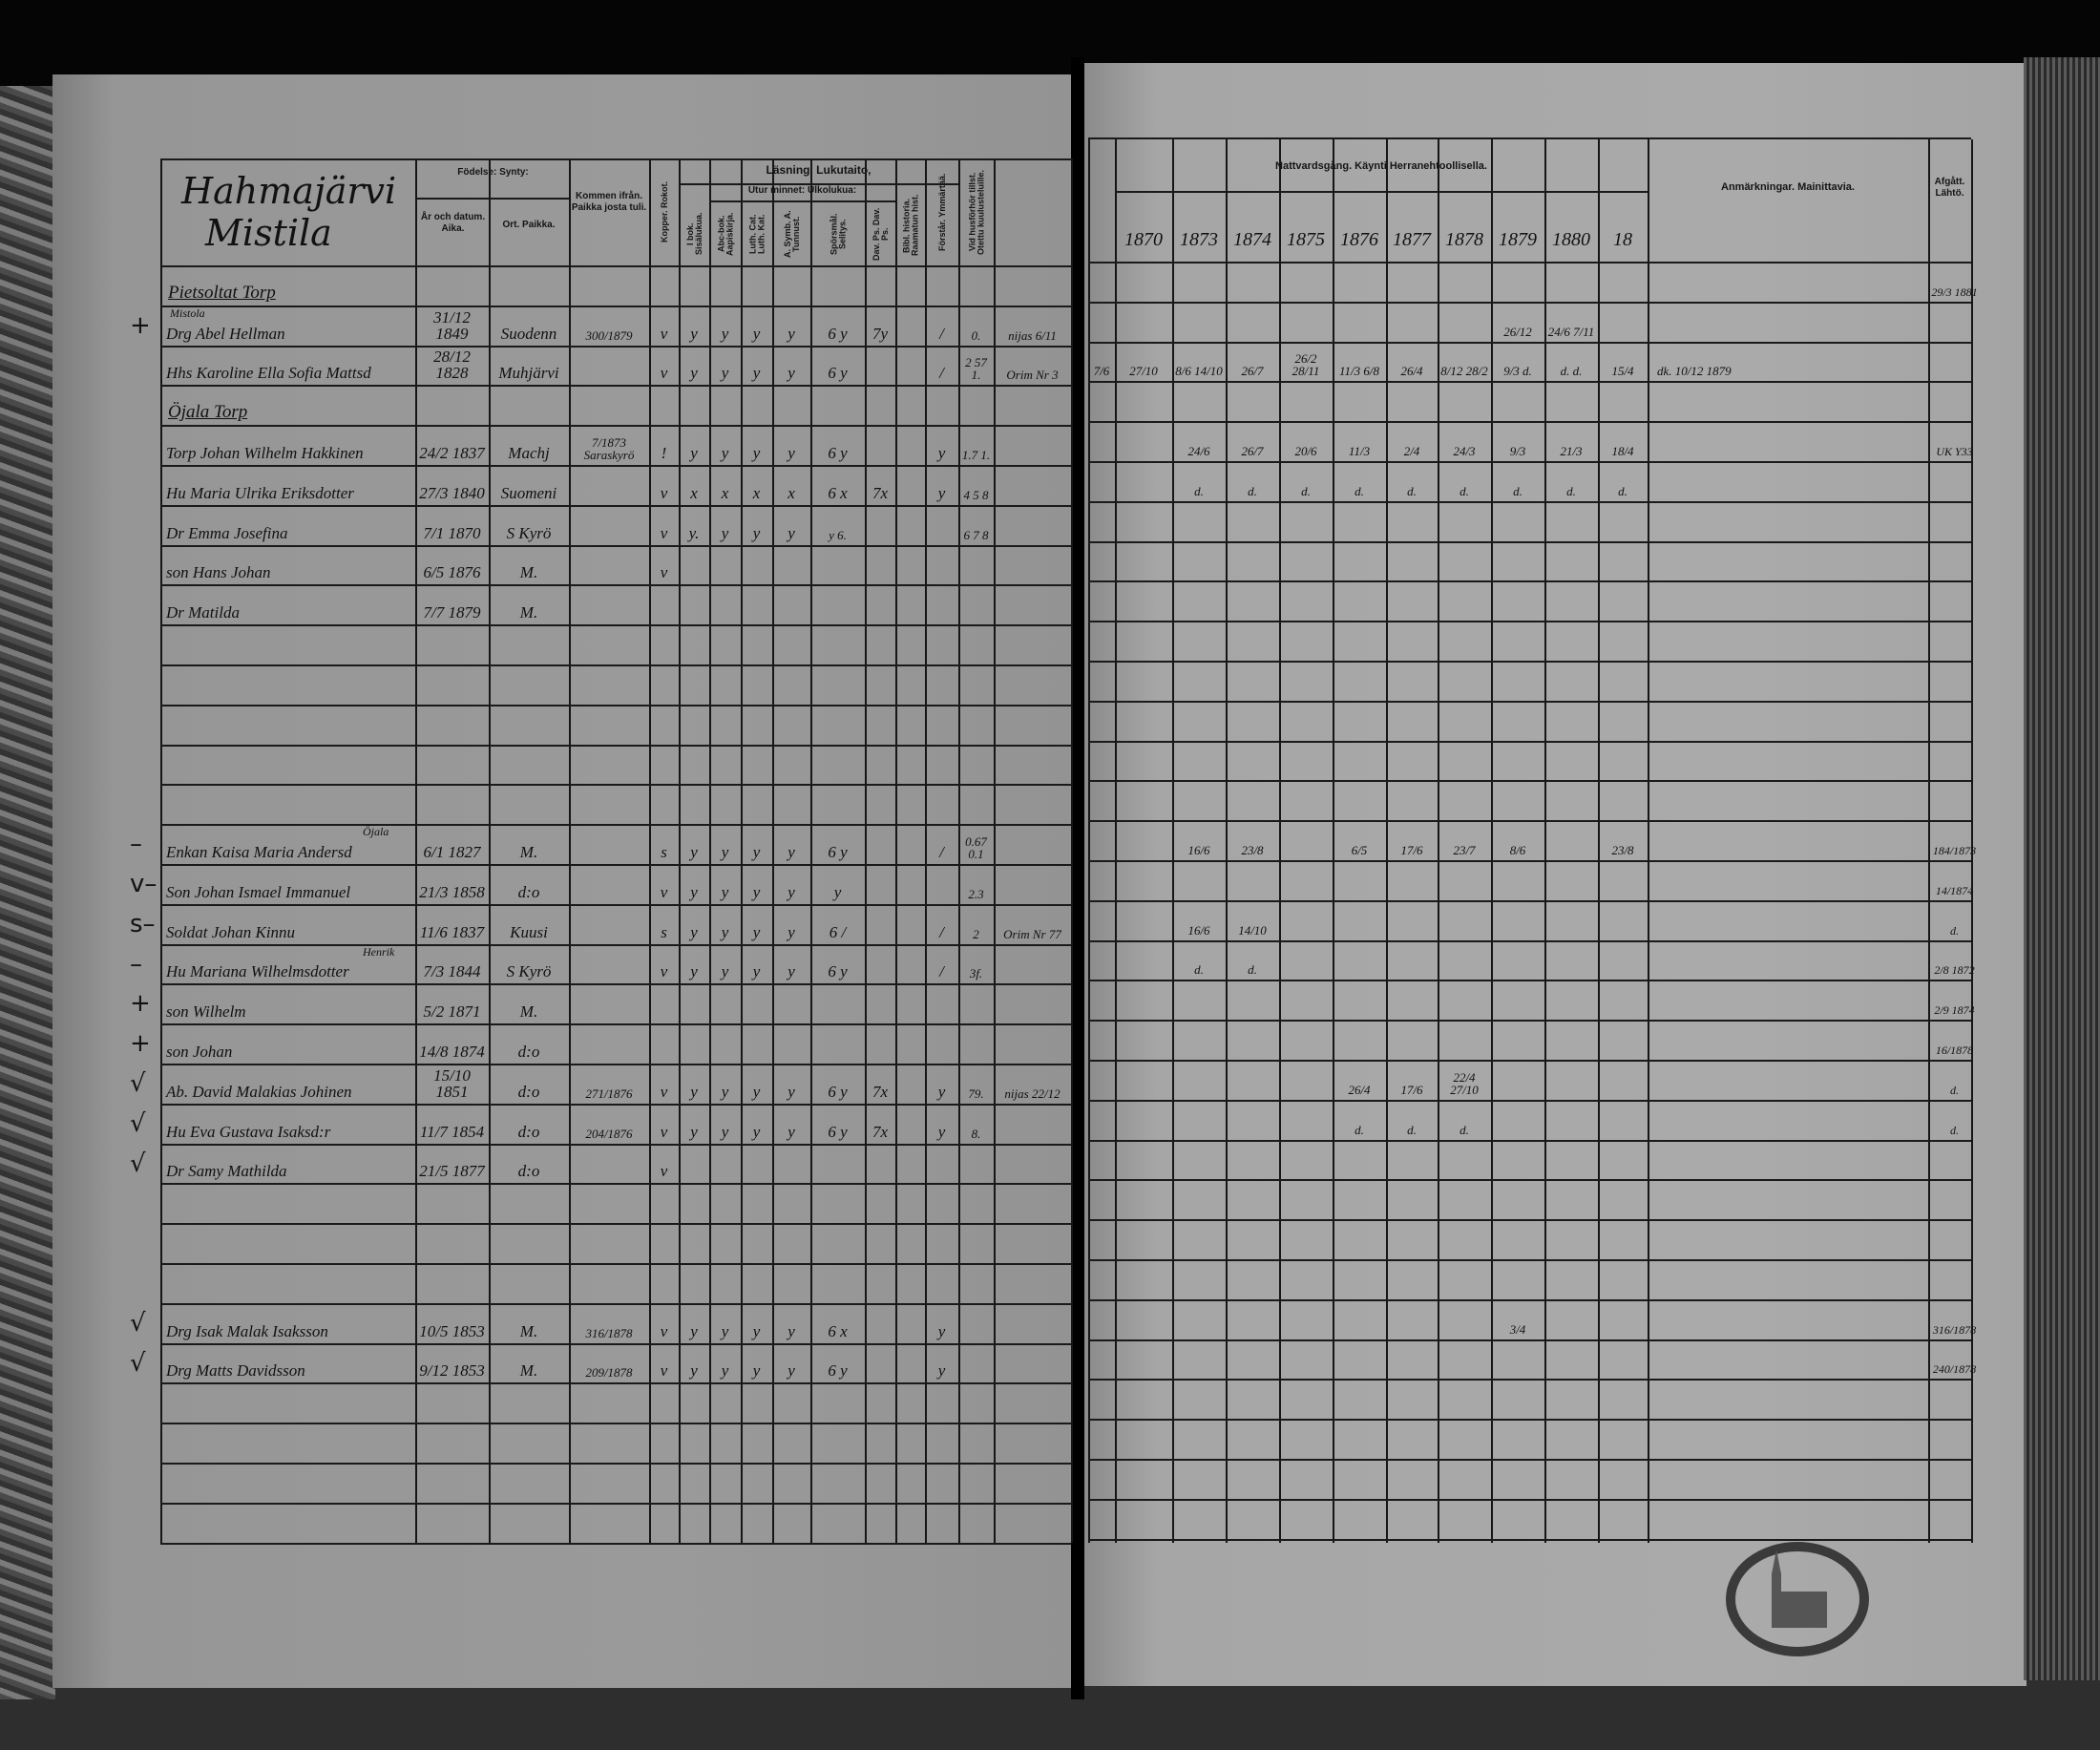  I want to click on communion-date: 27/10, so click(1143, 371).